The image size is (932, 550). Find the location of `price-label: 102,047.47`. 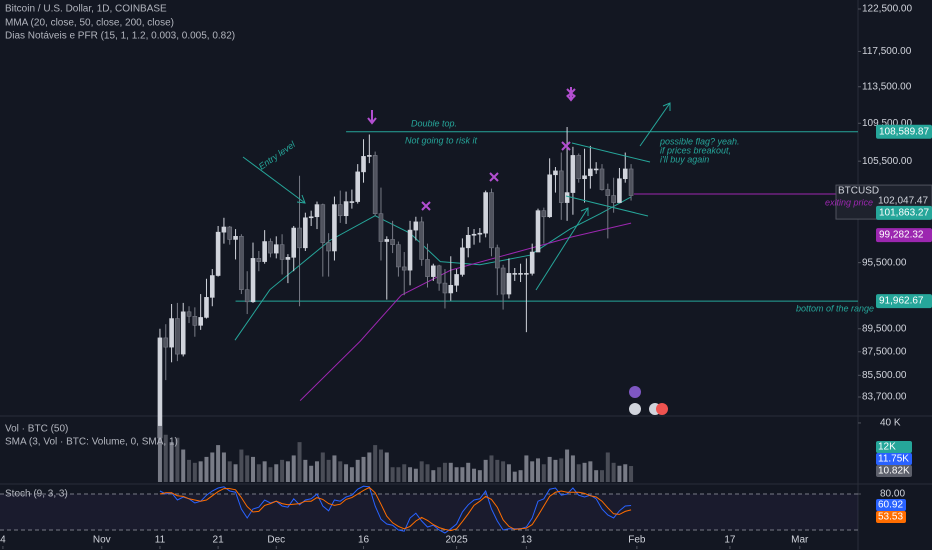

price-label: 102,047.47 is located at coordinates (903, 201).